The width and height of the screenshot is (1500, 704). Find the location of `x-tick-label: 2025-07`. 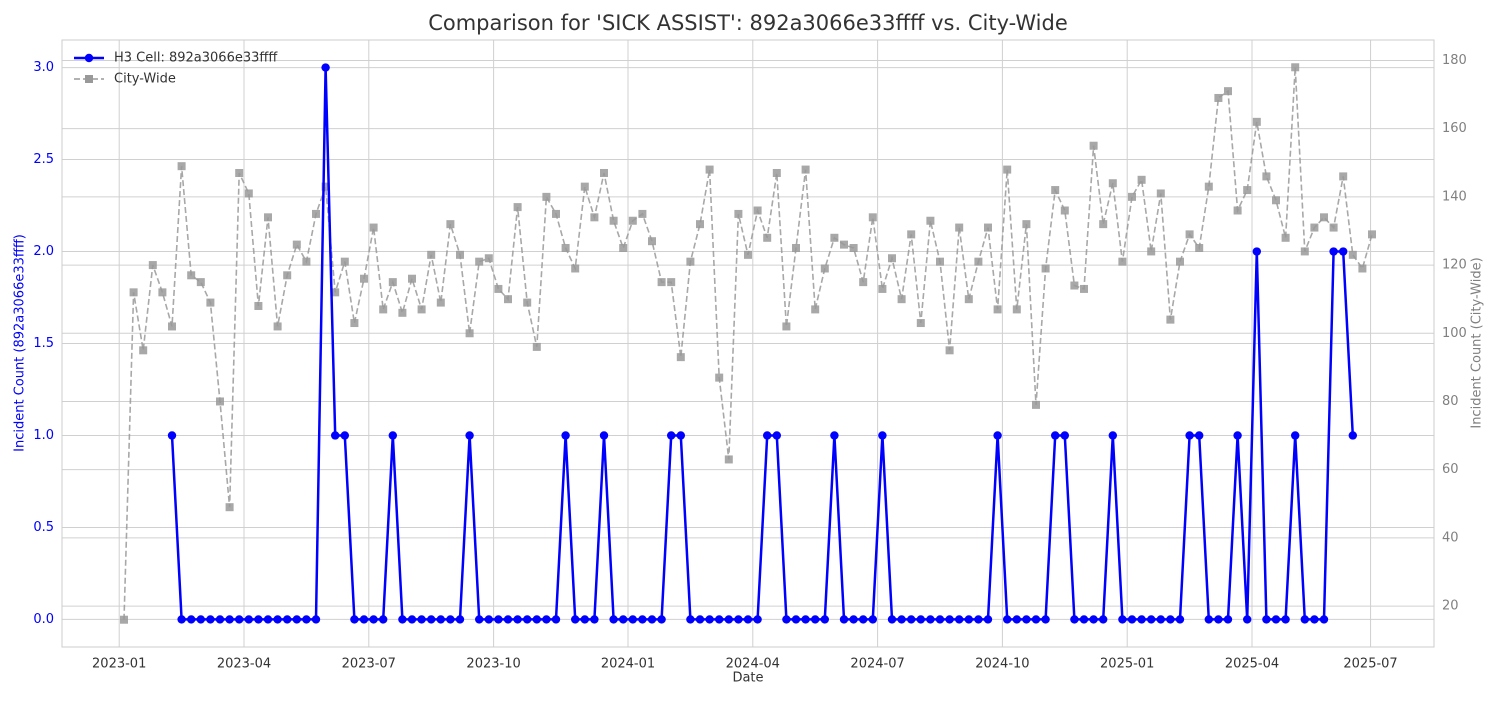

x-tick-label: 2025-07 is located at coordinates (1370, 664).